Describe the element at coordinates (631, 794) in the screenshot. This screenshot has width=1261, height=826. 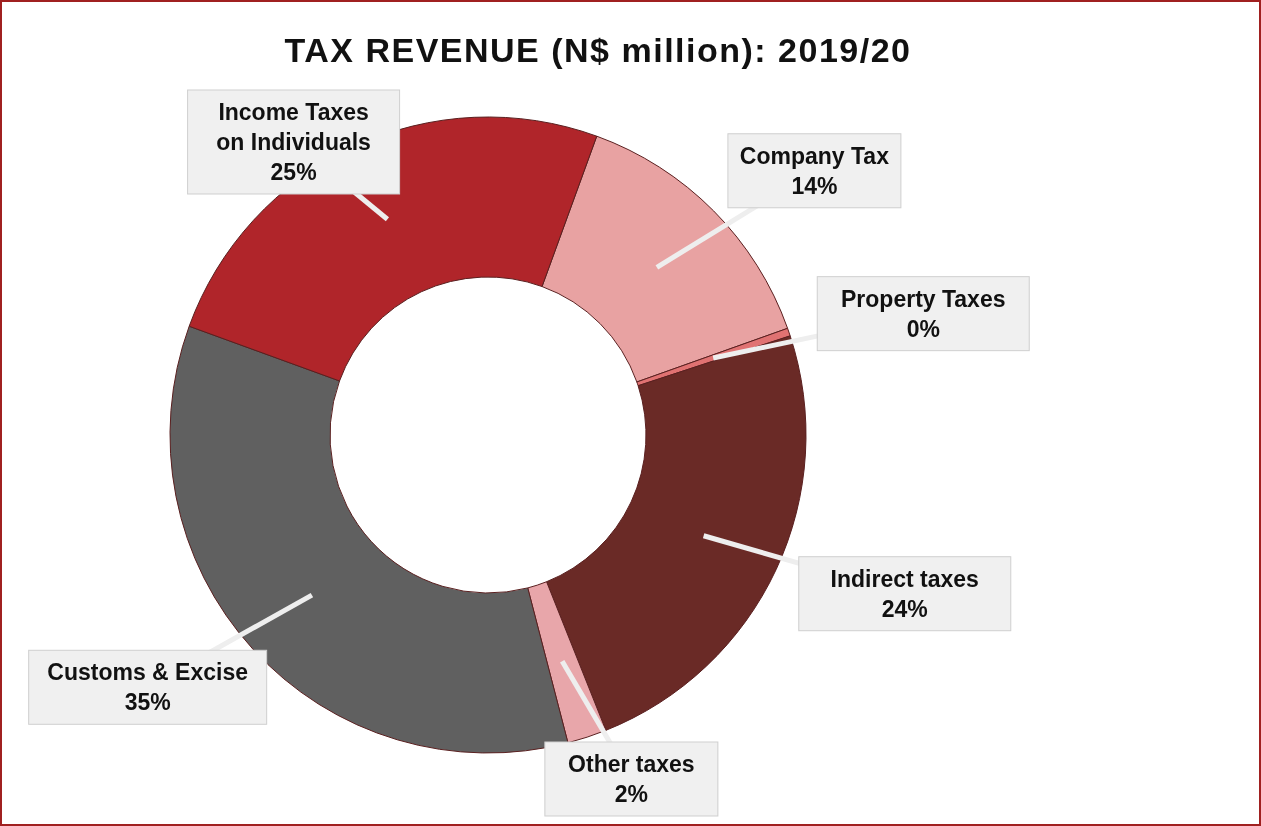
I see `data-label: 2%` at that location.